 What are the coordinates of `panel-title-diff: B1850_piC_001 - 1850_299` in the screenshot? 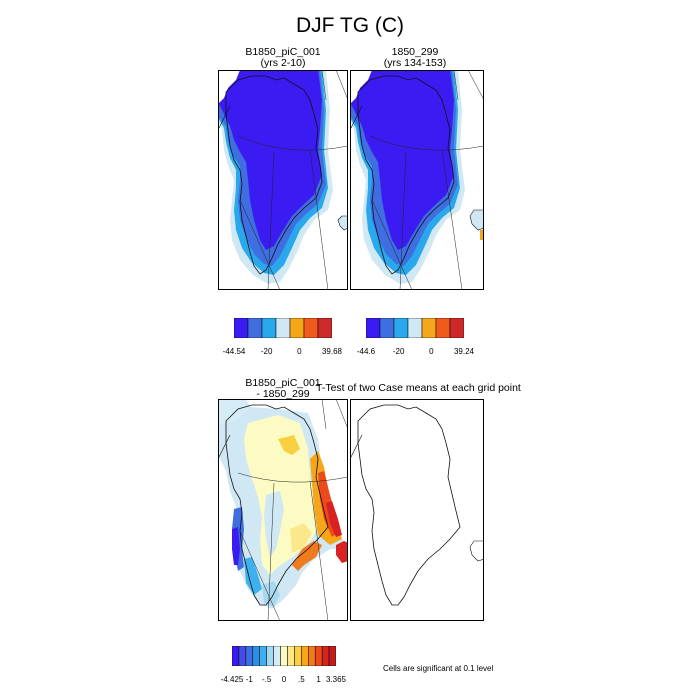 It's located at (283, 389).